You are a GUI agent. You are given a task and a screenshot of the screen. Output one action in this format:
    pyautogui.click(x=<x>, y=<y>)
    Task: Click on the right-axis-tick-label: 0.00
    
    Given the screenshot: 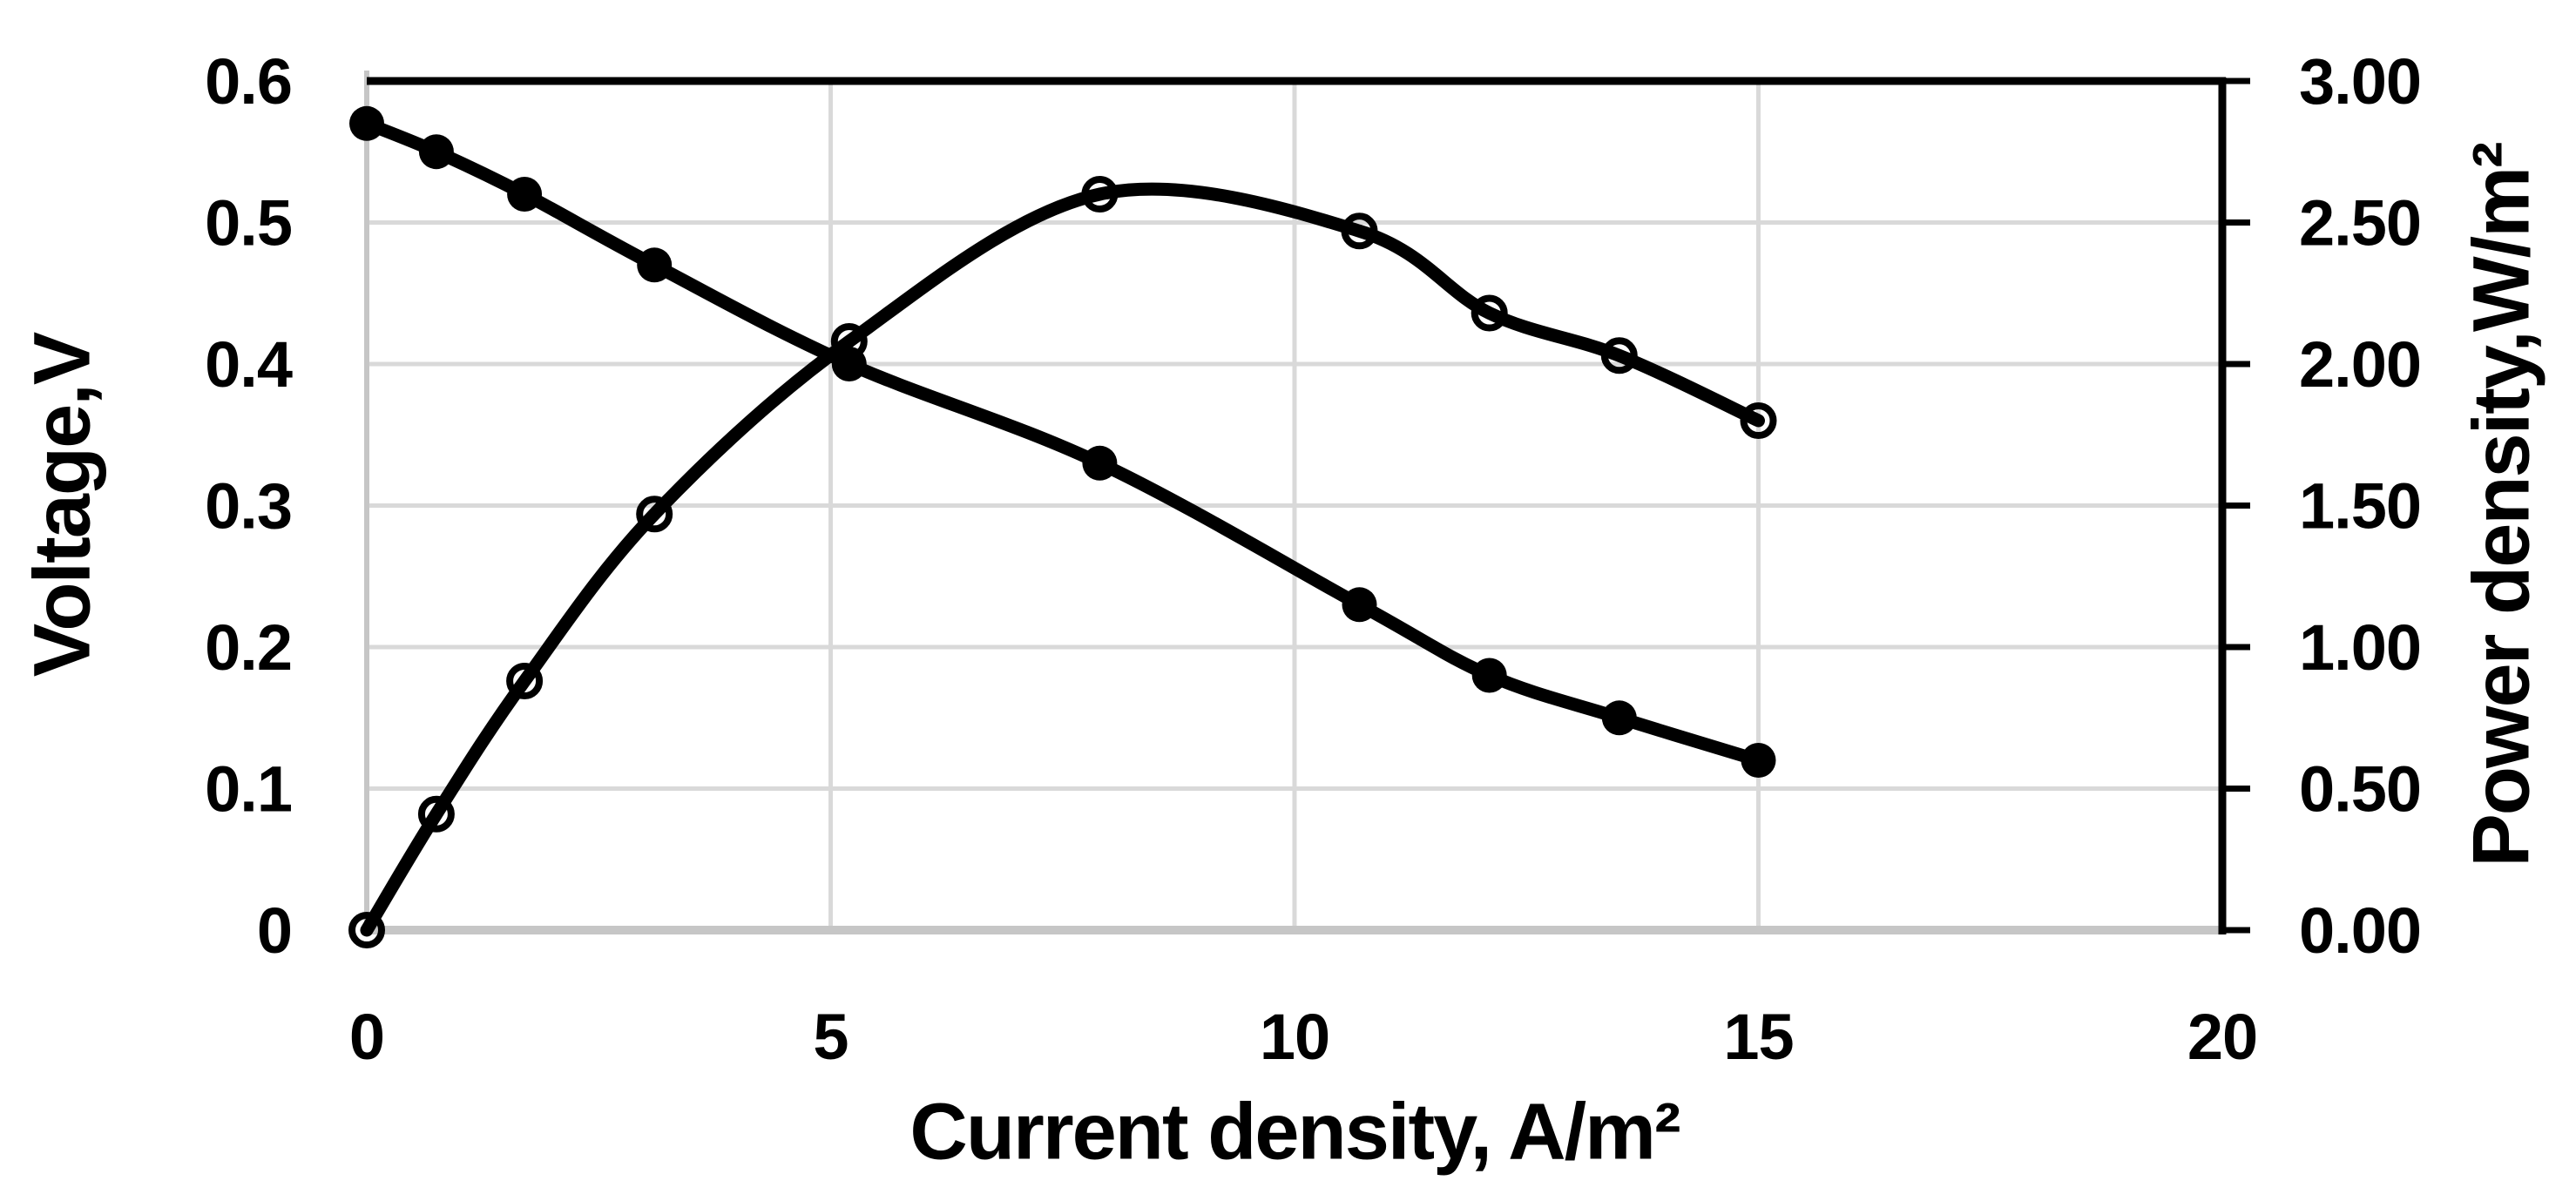 What is the action you would take?
    pyautogui.click(x=2360, y=931)
    